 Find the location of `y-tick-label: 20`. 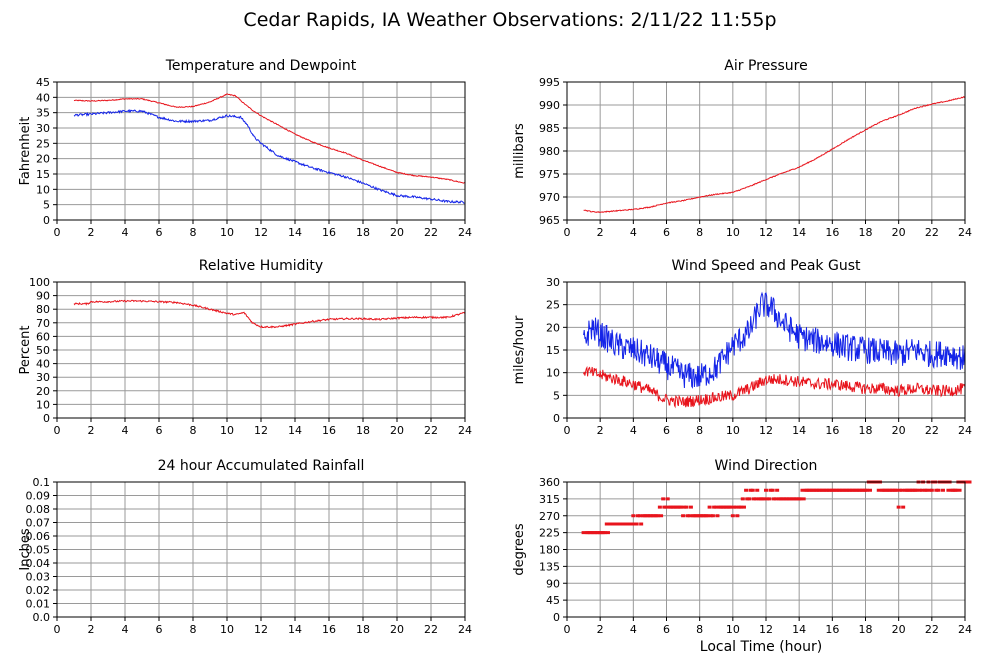

y-tick-label: 20 is located at coordinates (43, 159).